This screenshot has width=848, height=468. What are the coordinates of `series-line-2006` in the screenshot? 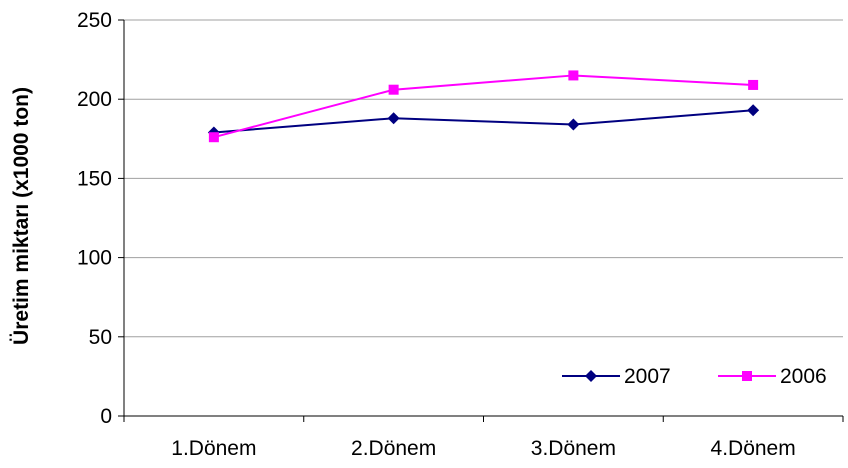 It's located at (483, 106).